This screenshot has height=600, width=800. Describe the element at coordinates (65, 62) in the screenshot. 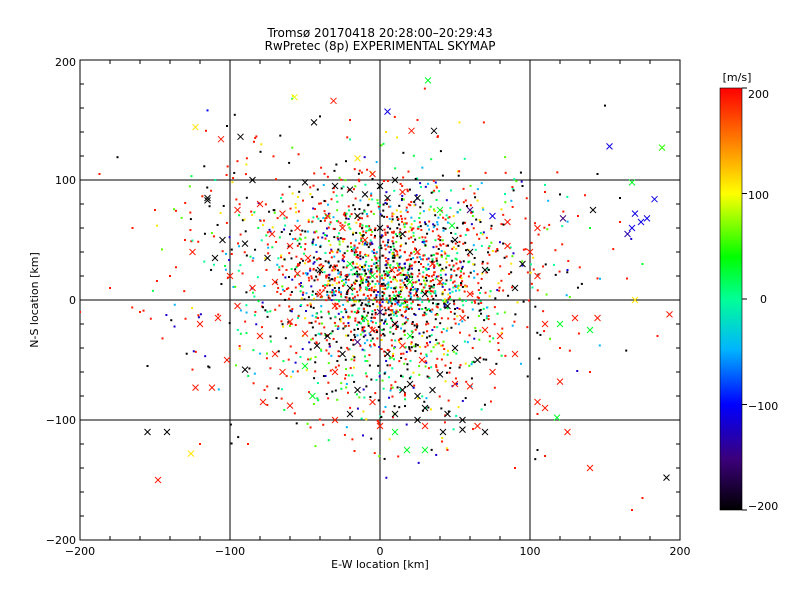

I see `y-tick-label-5: 200` at that location.